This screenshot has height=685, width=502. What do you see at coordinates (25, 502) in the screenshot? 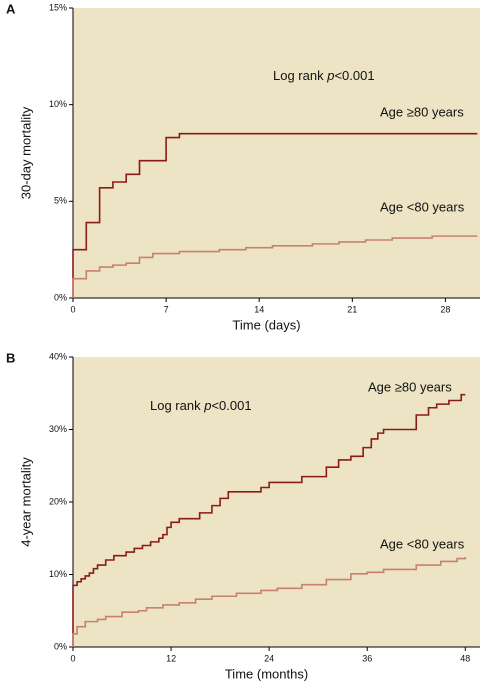
I see `y-axis-label: 4-year mortality` at bounding box center [25, 502].